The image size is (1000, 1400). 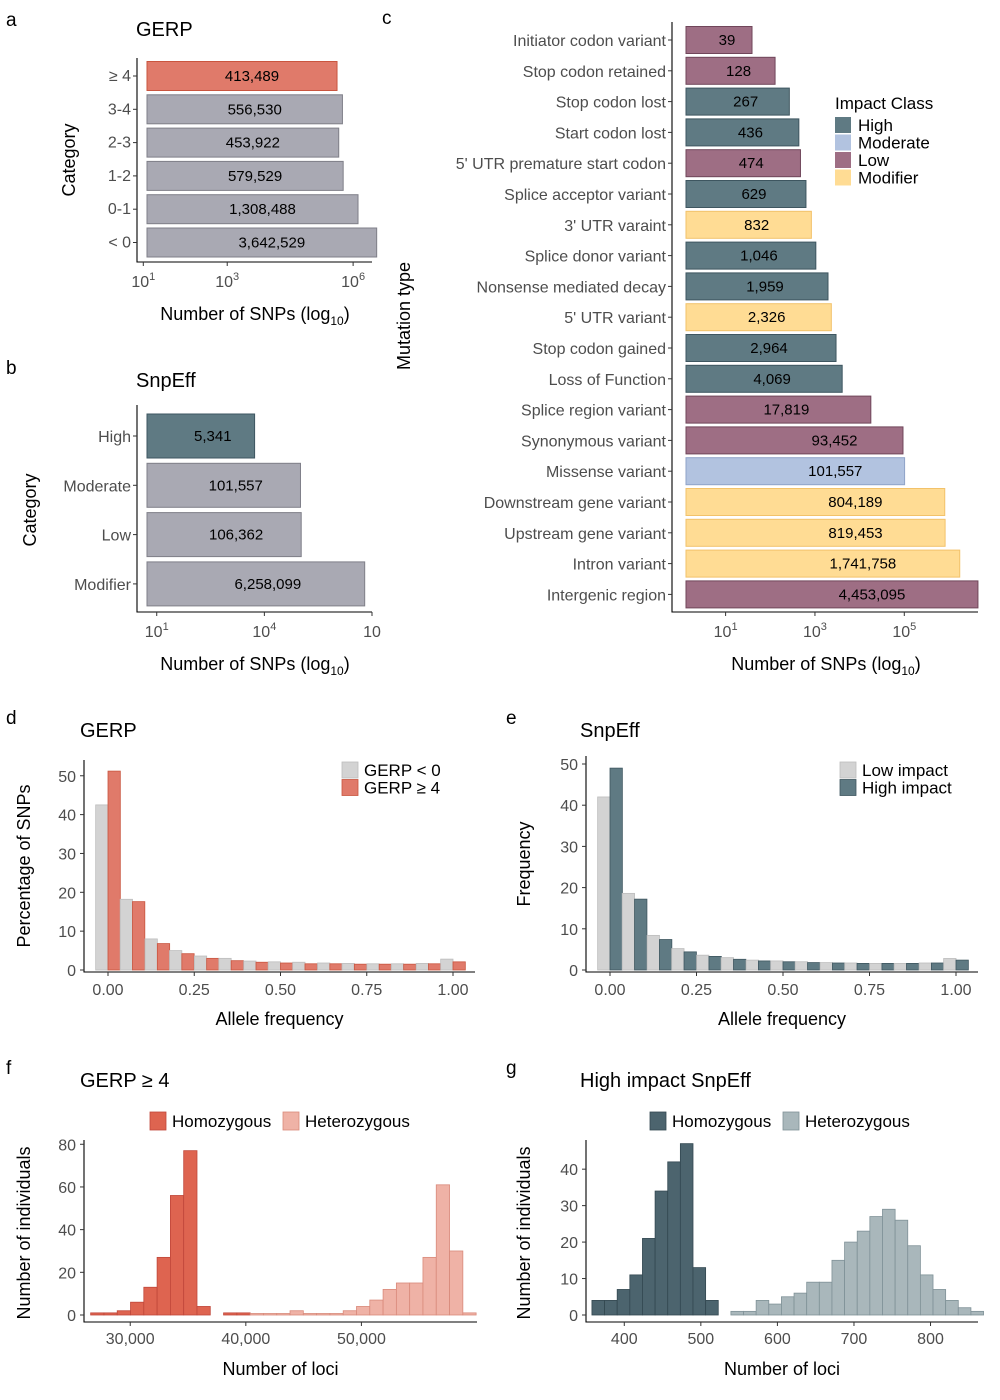 What do you see at coordinates (120, 76) in the screenshot?
I see `category-tick-label: ≥ 4` at bounding box center [120, 76].